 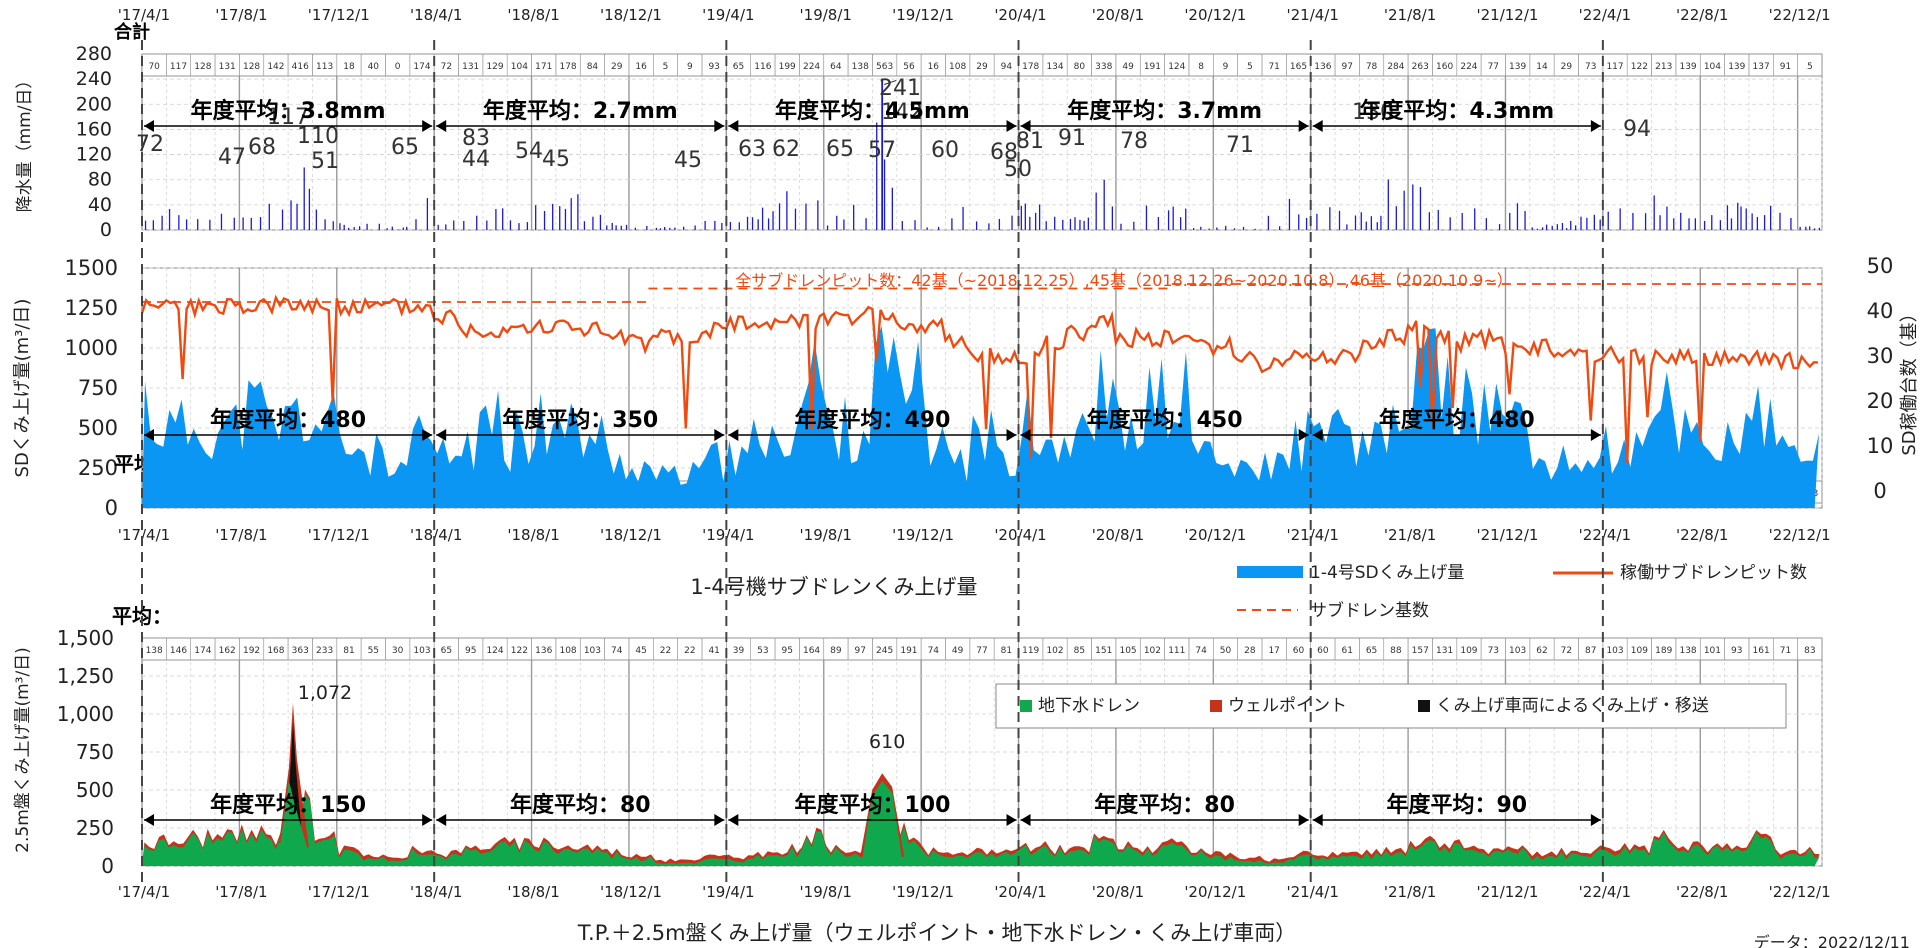 I want to click on rain-annotation: 65, so click(x=840, y=149).